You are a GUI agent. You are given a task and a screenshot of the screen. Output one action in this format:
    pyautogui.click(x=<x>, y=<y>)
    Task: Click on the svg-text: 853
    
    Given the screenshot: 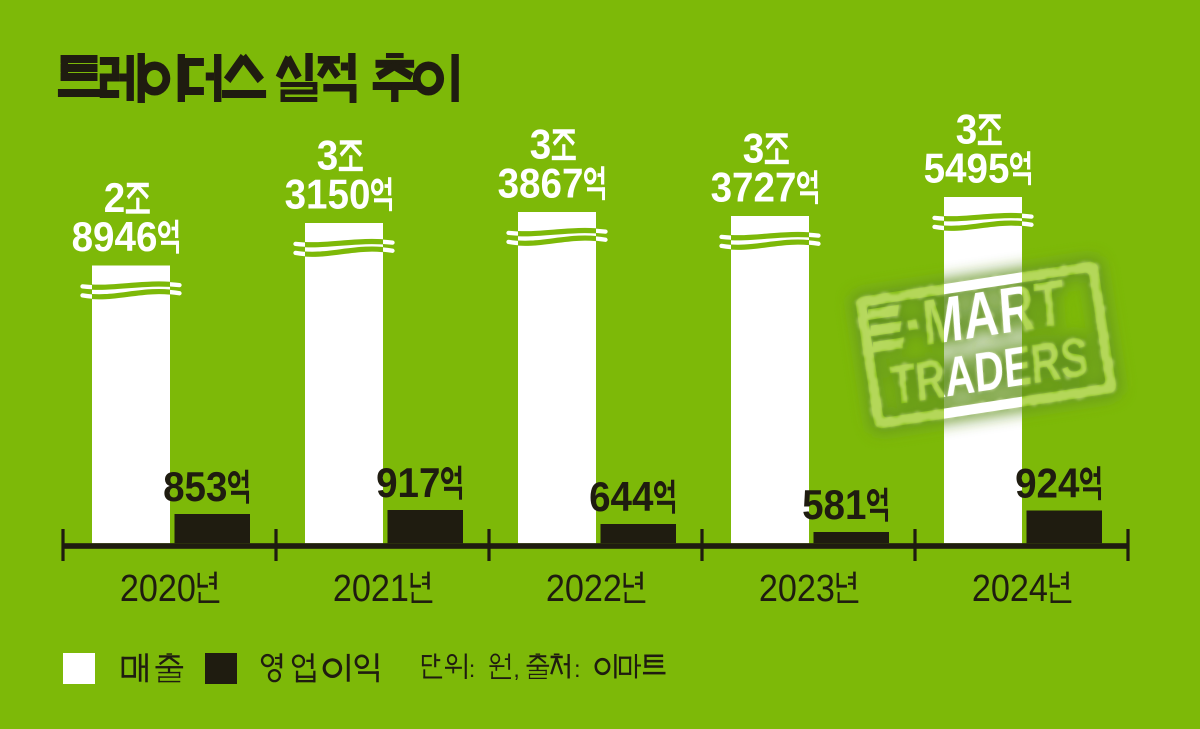 What is the action you would take?
    pyautogui.click(x=195, y=488)
    